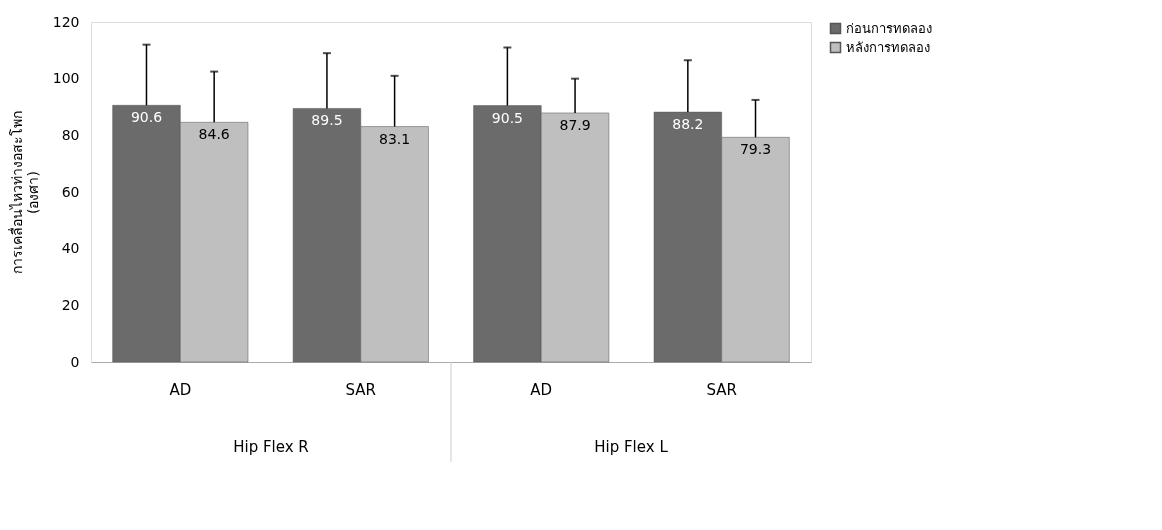  Describe the element at coordinates (70, 304) in the screenshot. I see `y-tick-label: 20` at that location.